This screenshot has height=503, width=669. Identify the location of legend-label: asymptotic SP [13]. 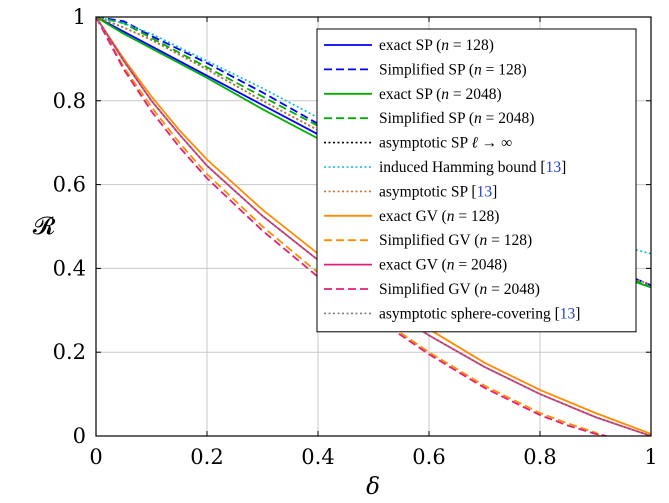
(438, 191).